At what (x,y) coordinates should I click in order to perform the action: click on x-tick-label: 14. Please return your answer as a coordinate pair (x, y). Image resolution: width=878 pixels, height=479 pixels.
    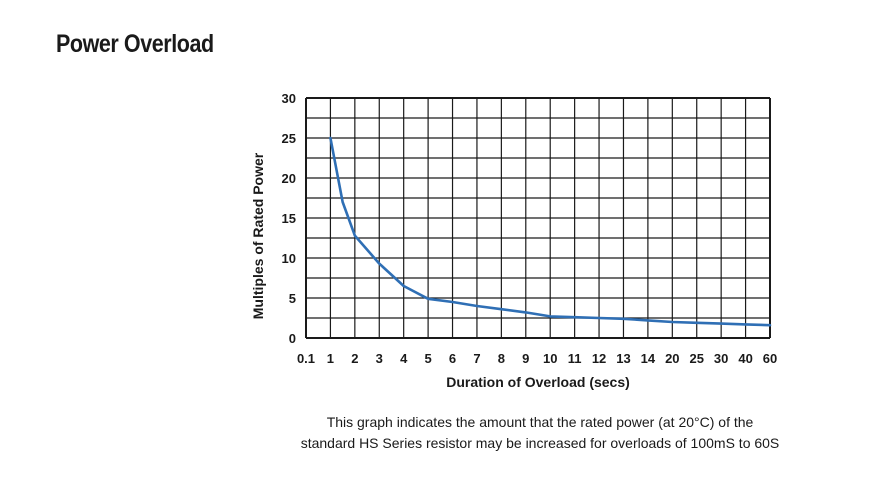
    Looking at the image, I should click on (648, 358).